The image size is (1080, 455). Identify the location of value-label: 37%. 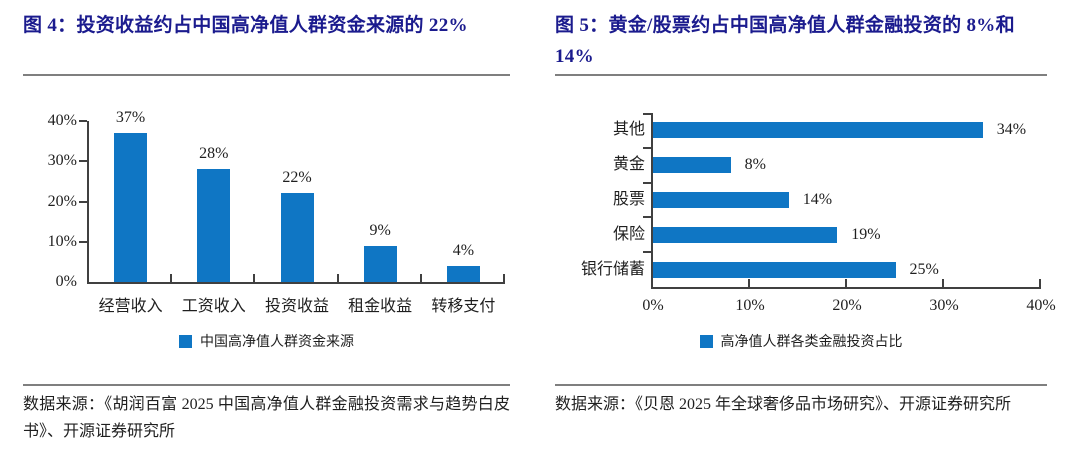
(130, 118).